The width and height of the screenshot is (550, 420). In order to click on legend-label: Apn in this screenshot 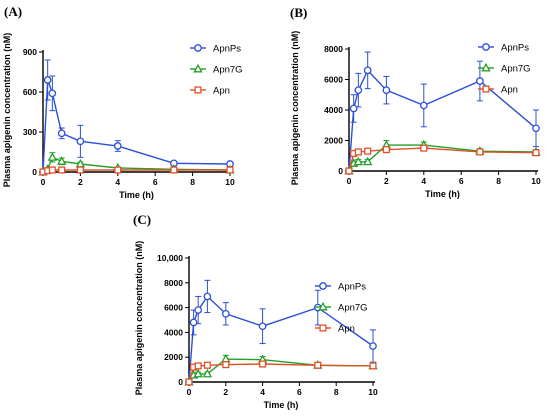, I will do `click(346, 329)`.